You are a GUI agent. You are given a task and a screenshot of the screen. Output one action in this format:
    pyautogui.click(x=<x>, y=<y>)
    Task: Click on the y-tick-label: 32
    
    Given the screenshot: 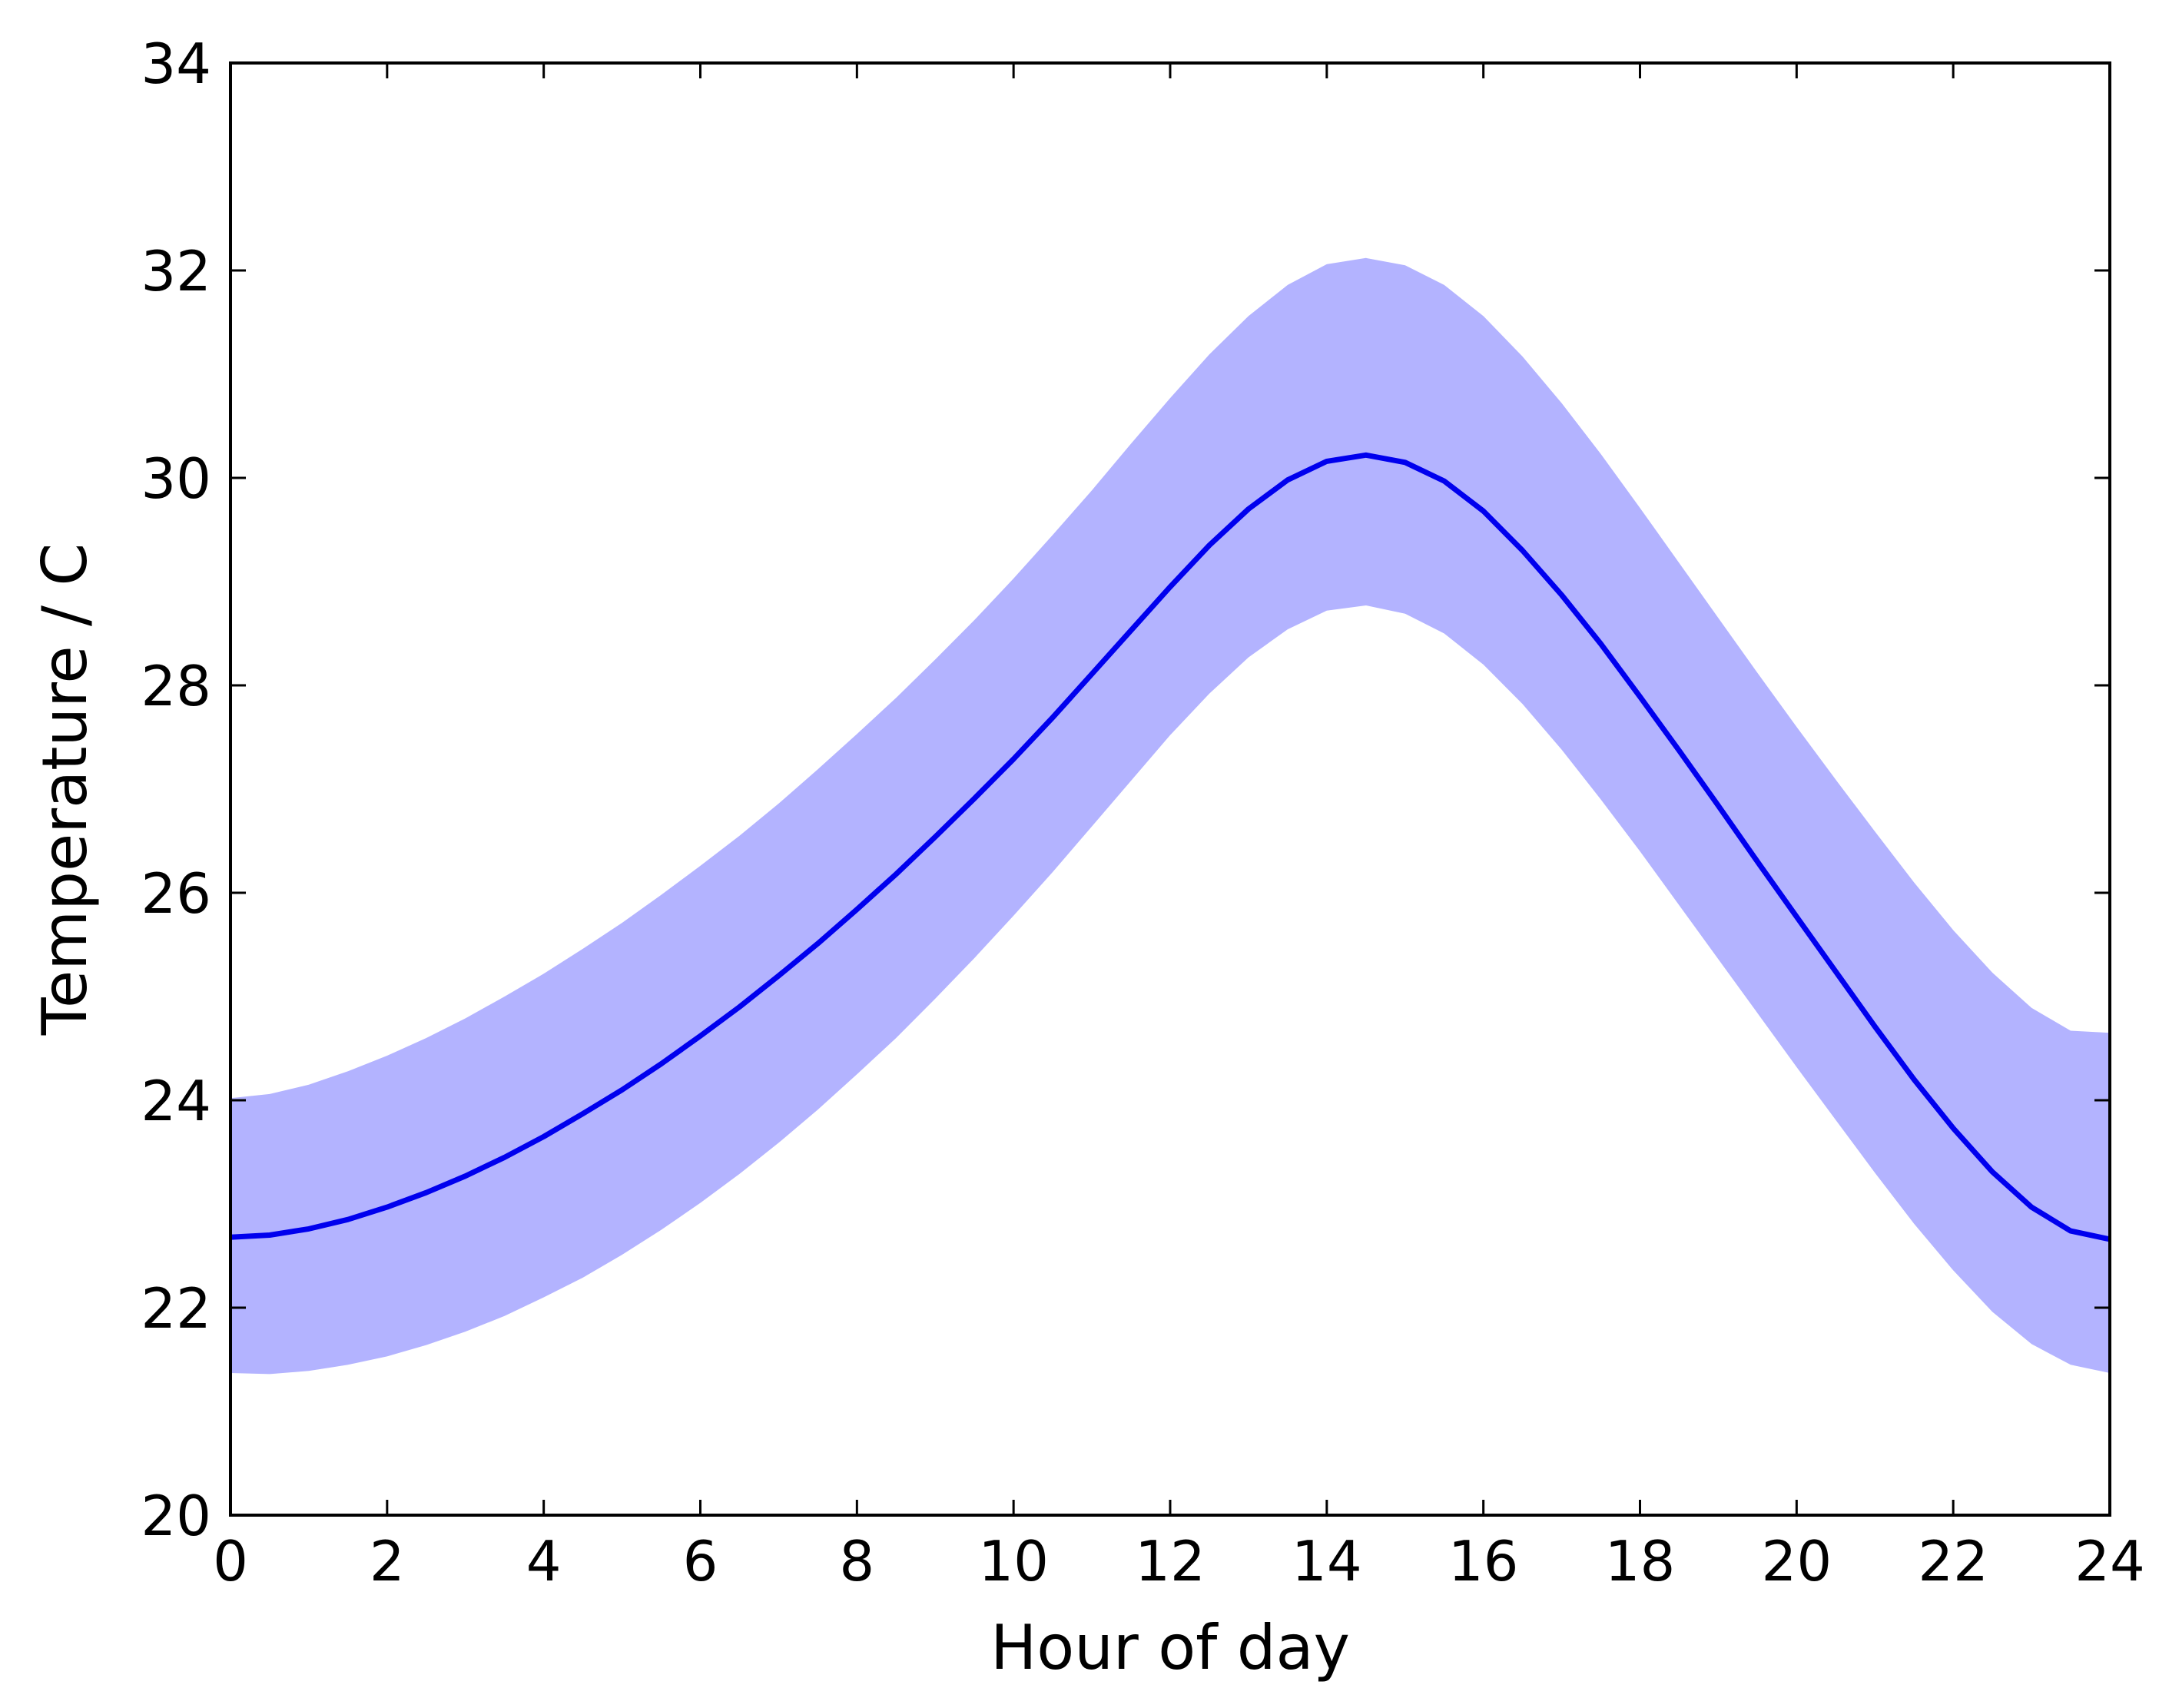 What is the action you would take?
    pyautogui.click(x=176, y=271)
    